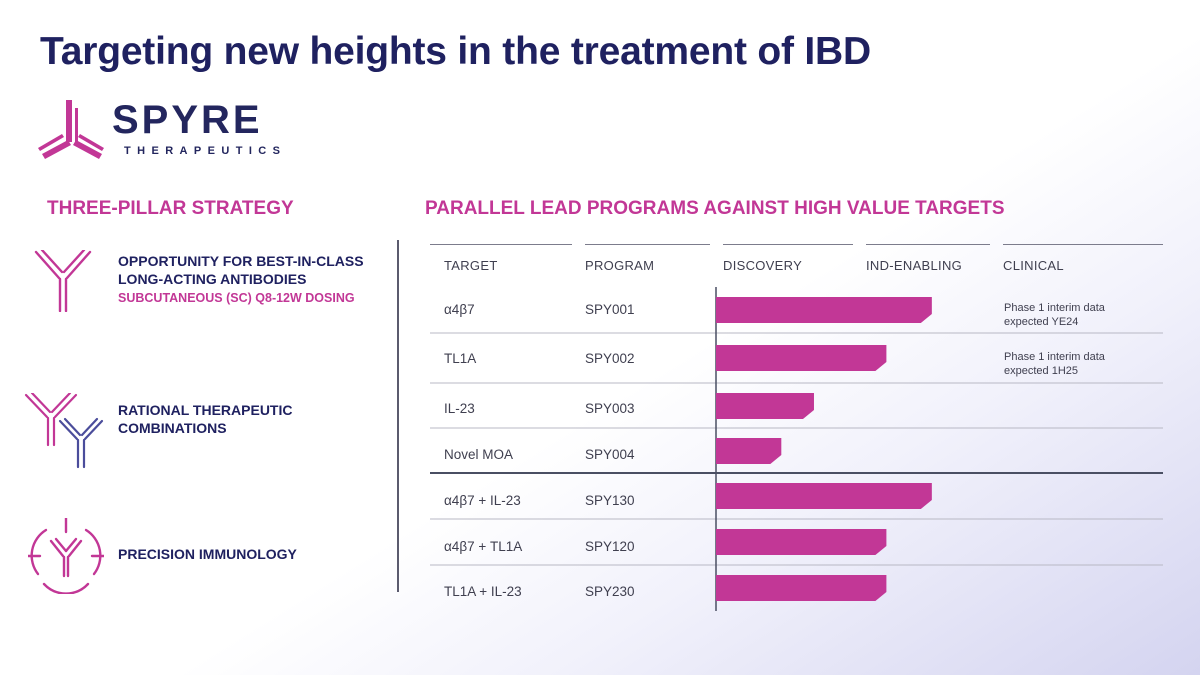 The width and height of the screenshot is (1200, 675). Describe the element at coordinates (647, 259) in the screenshot. I see `column-header-program: PROGRAM` at that location.